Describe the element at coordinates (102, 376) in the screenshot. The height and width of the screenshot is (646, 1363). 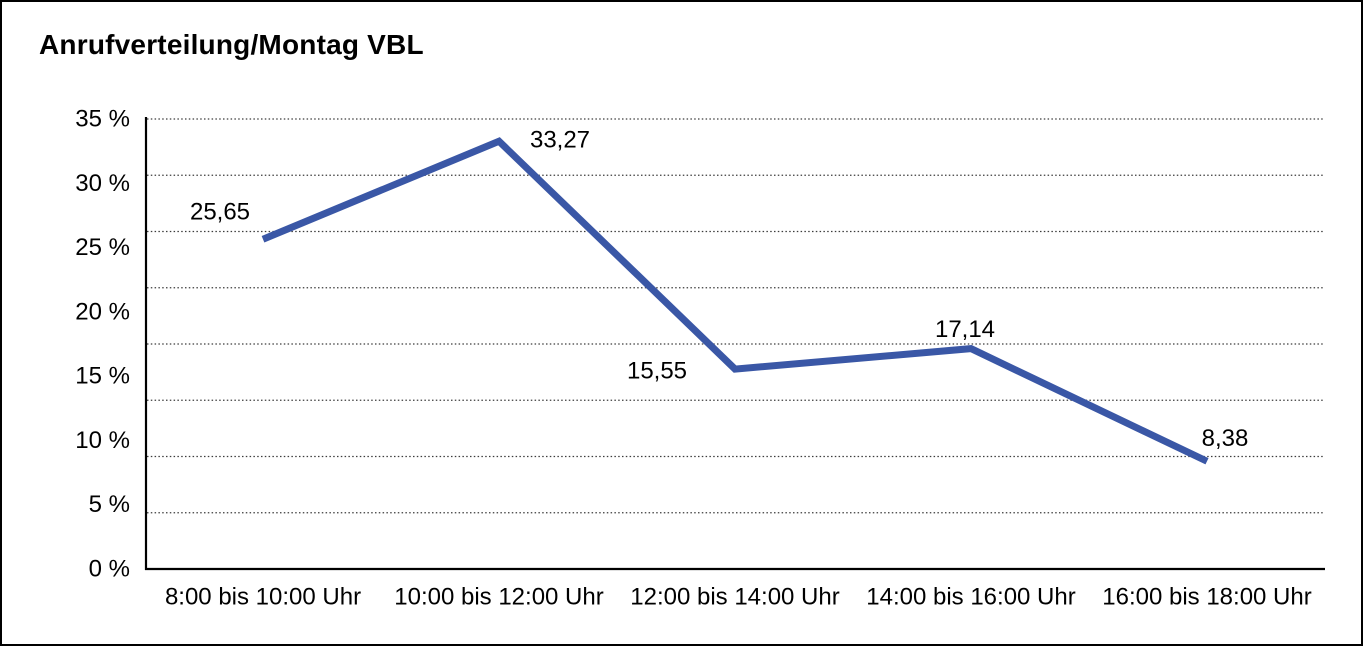
I see `y-tick-label: 15 %` at that location.